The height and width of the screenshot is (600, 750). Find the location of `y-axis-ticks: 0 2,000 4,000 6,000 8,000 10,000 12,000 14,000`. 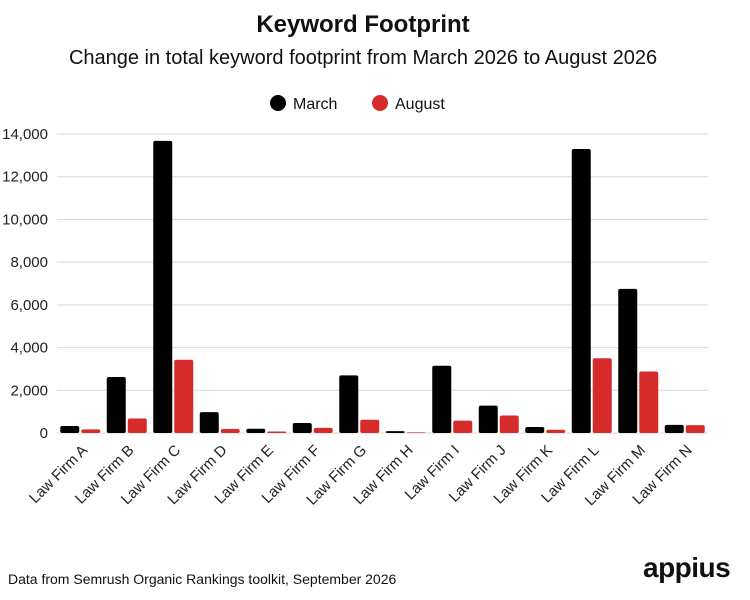

y-axis-ticks: 0 2,000 4,000 6,000 8,000 10,000 12,000 14,000 is located at coordinates (25, 284).